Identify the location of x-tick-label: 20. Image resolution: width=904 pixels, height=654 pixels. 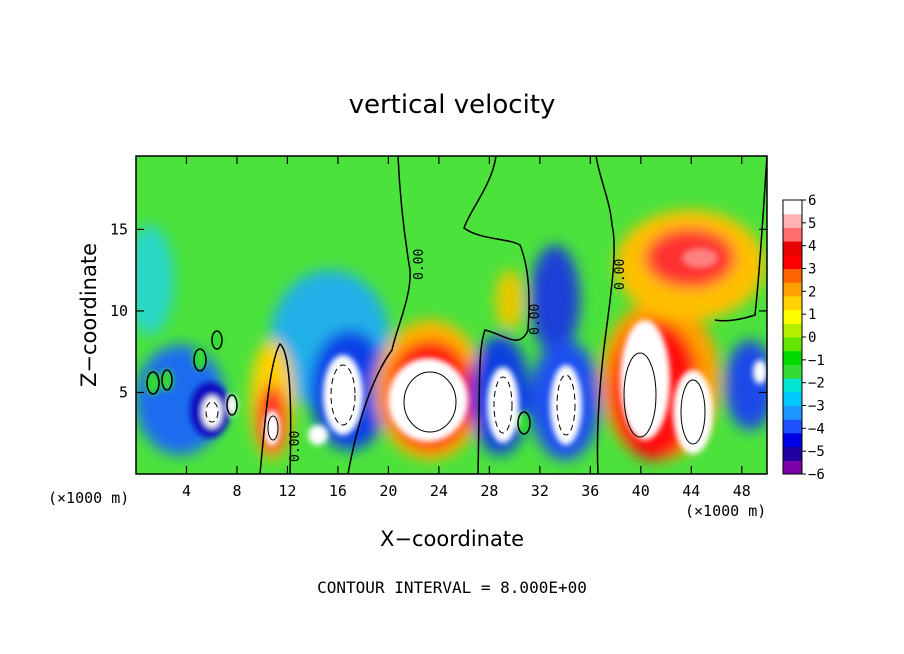
(388, 491).